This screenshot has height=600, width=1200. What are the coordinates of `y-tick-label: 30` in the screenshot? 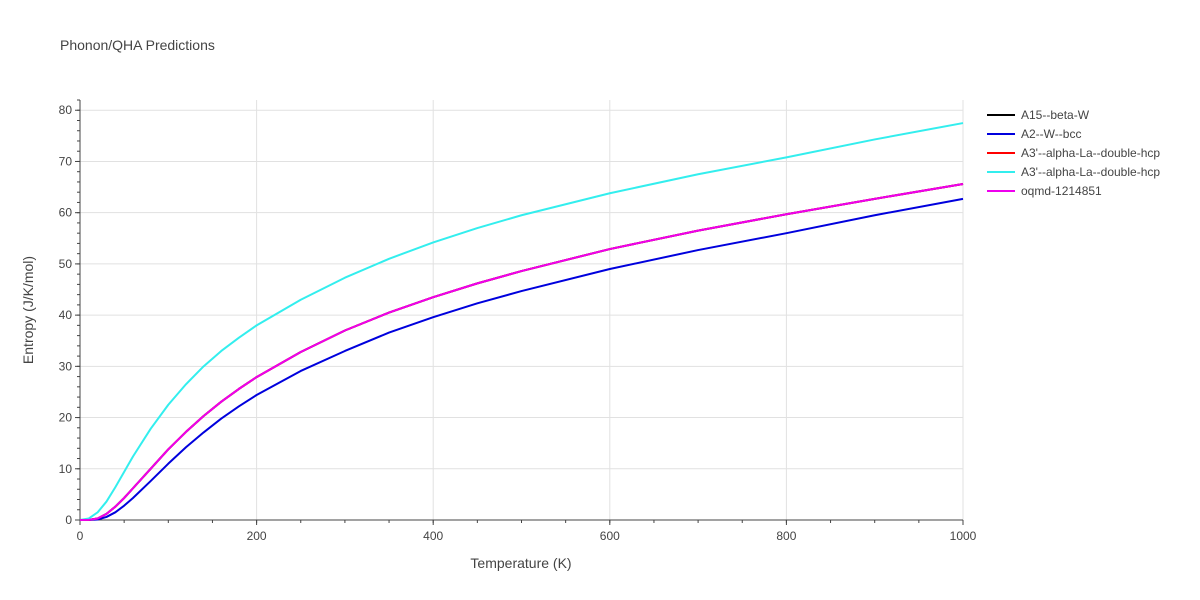 It's located at (66, 366).